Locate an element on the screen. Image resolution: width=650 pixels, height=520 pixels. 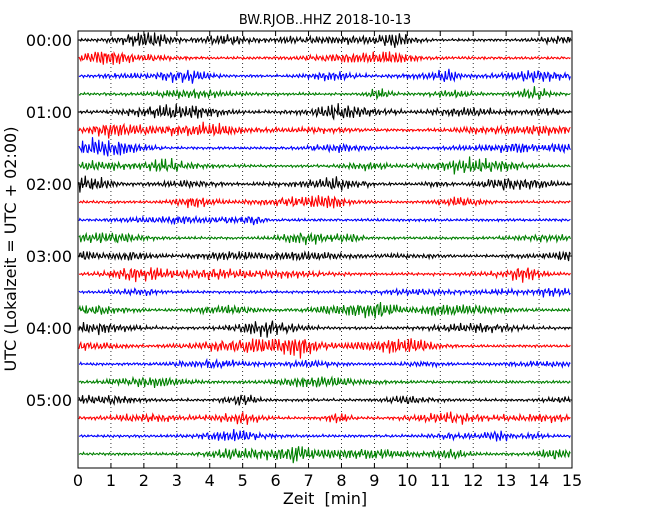
x-tick-label-11: 11 is located at coordinates (440, 480).